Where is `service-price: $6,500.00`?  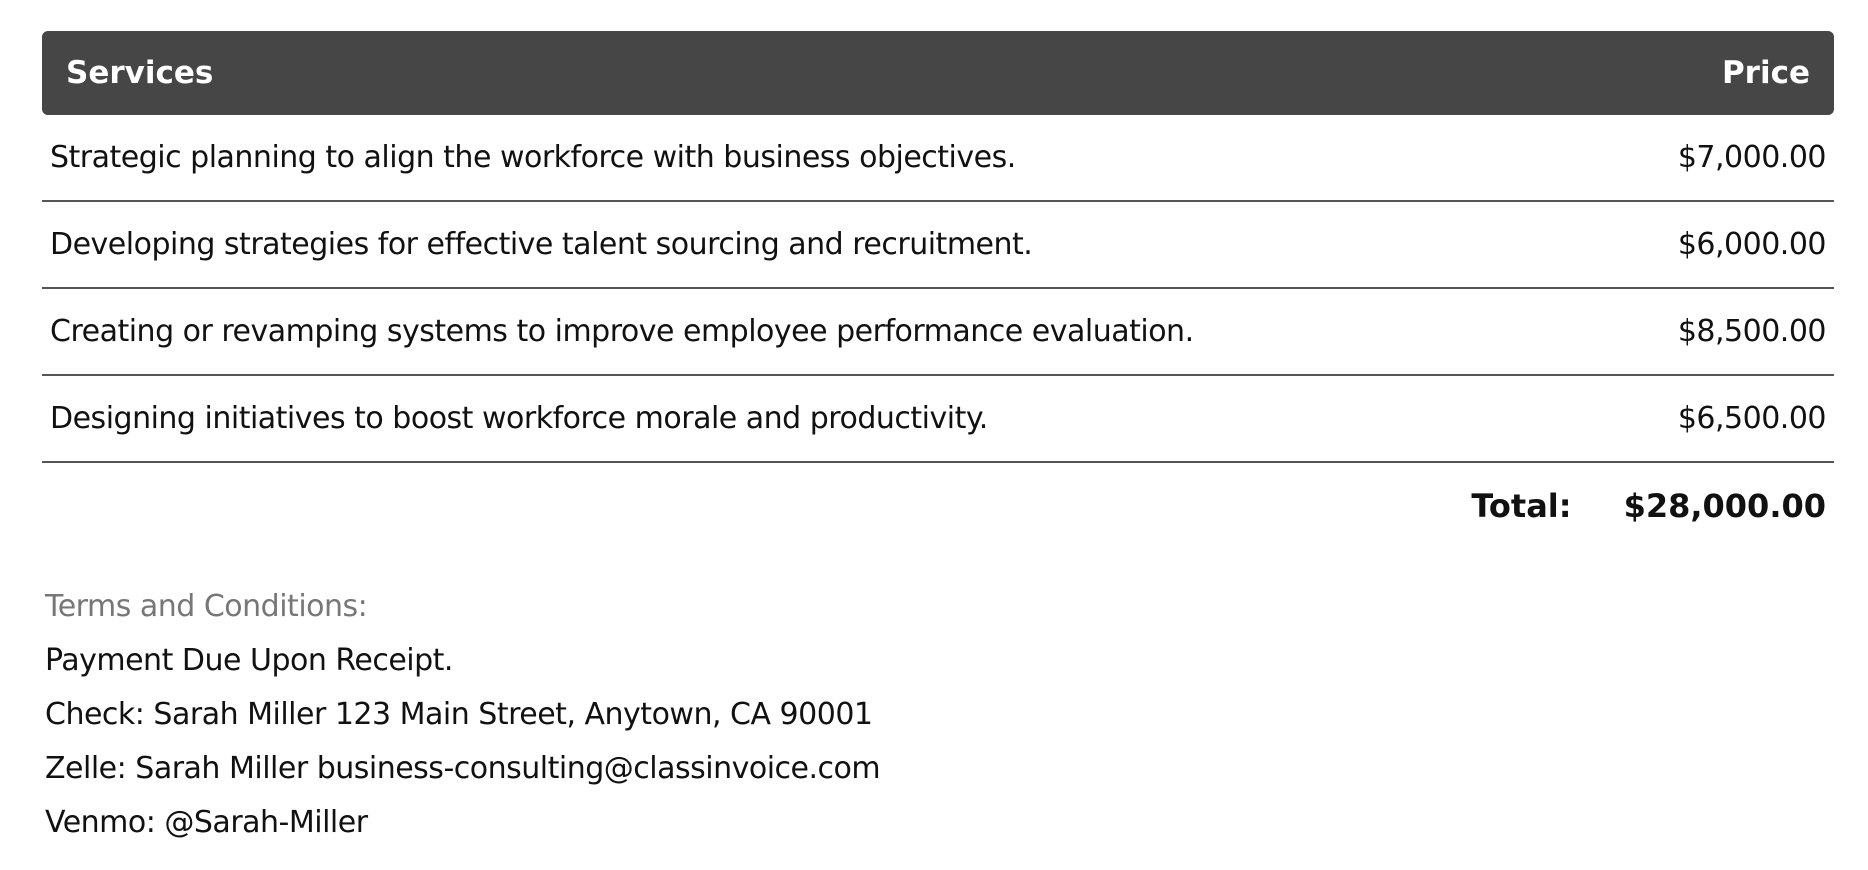 service-price: $6,500.00 is located at coordinates (1752, 418).